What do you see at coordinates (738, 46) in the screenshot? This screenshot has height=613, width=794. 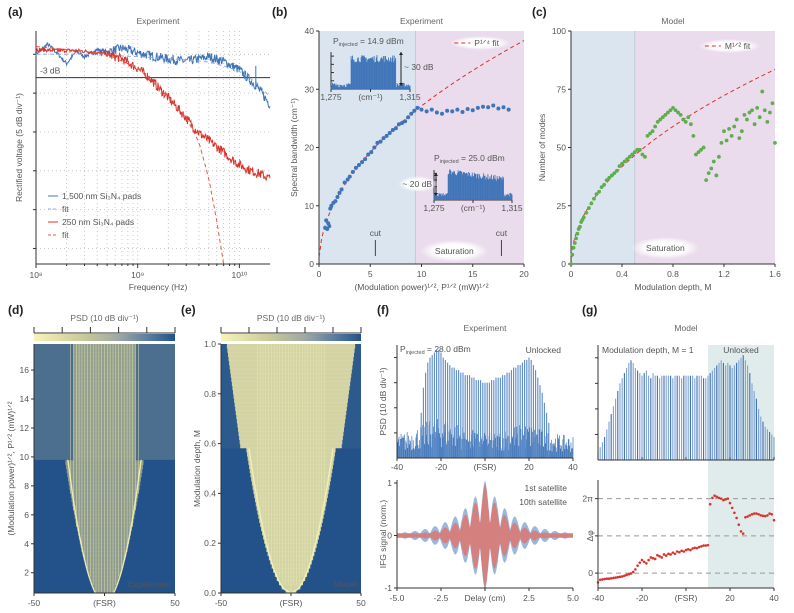 I see `legend-label: M¹ᐟ² fit` at bounding box center [738, 46].